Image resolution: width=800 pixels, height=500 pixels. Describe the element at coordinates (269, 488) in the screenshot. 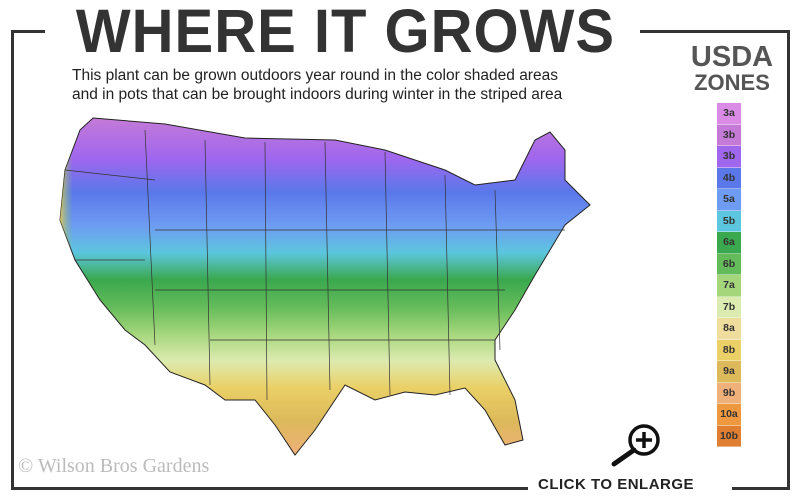

I see `frame-bottom-left` at that location.